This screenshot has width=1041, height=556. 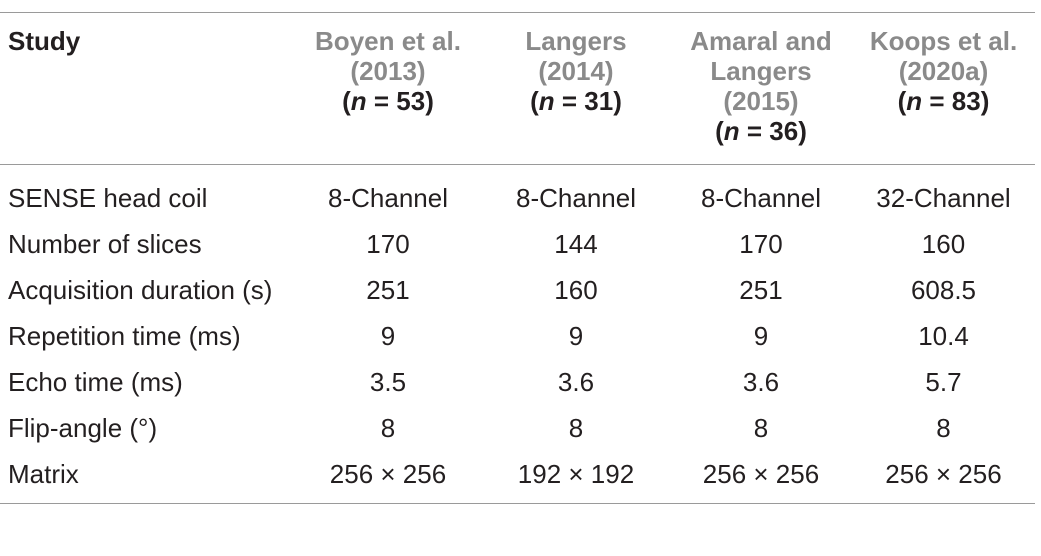 I want to click on row-label: Acquisition duration (s), so click(x=140, y=290).